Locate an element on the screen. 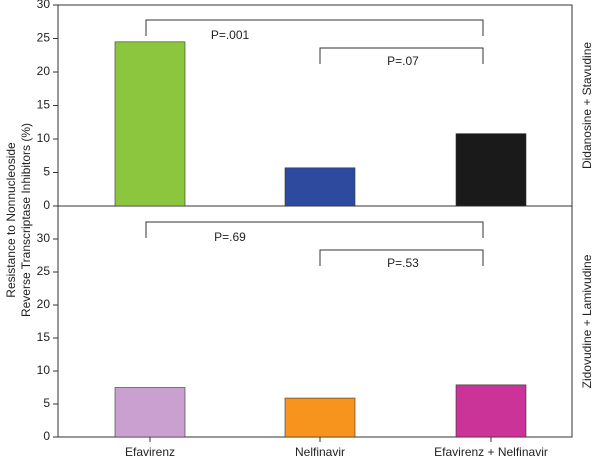 The height and width of the screenshot is (463, 600). y-axis-label: Reverse Transcriptase Inhibitors (%) is located at coordinates (26, 220).